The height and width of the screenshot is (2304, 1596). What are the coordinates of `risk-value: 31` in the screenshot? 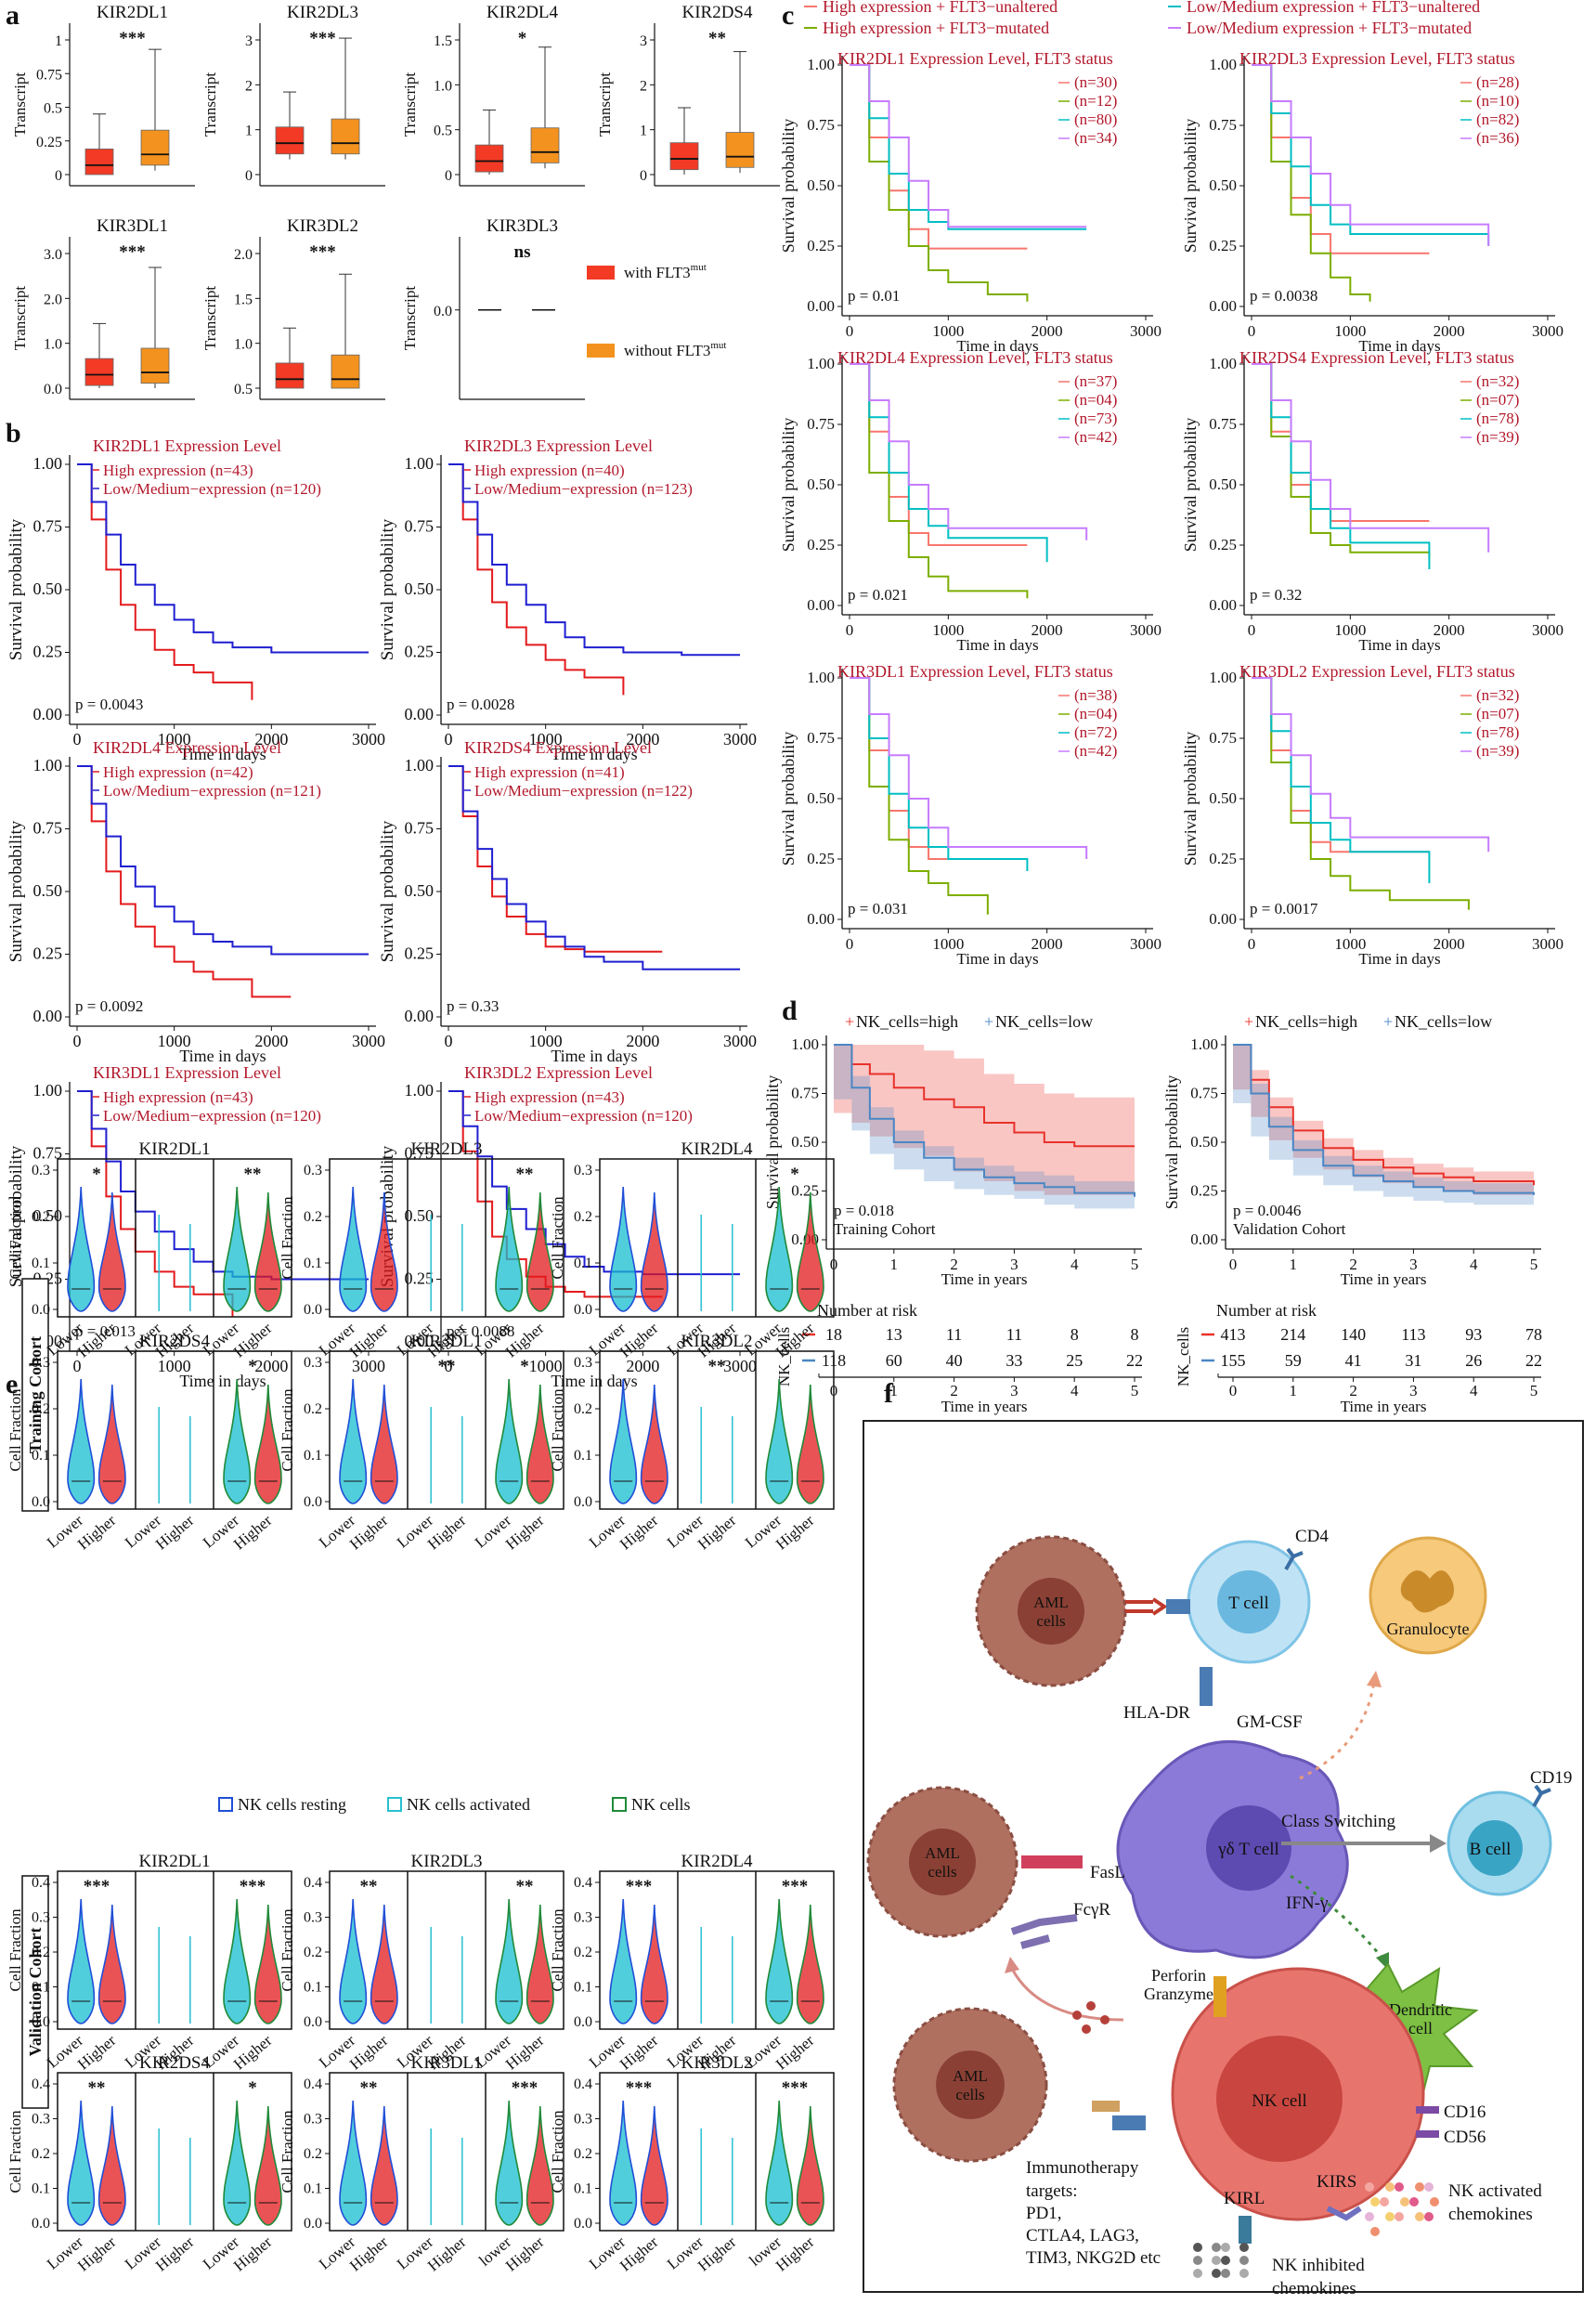 It's located at (1413, 1360).